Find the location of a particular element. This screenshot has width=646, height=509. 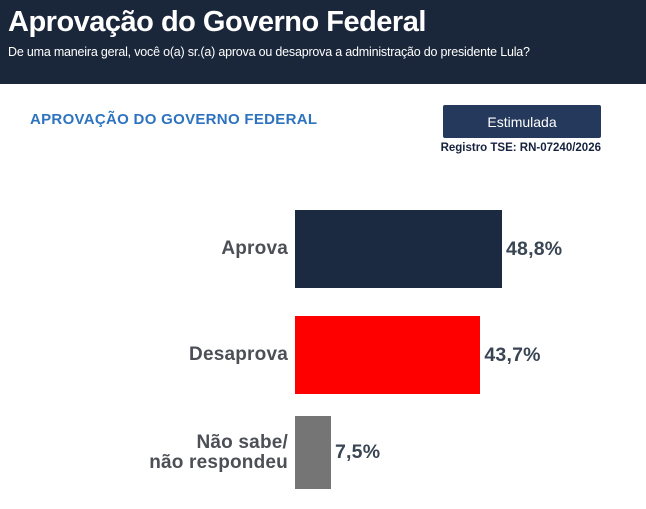

bar-value: 7,5% is located at coordinates (358, 452).